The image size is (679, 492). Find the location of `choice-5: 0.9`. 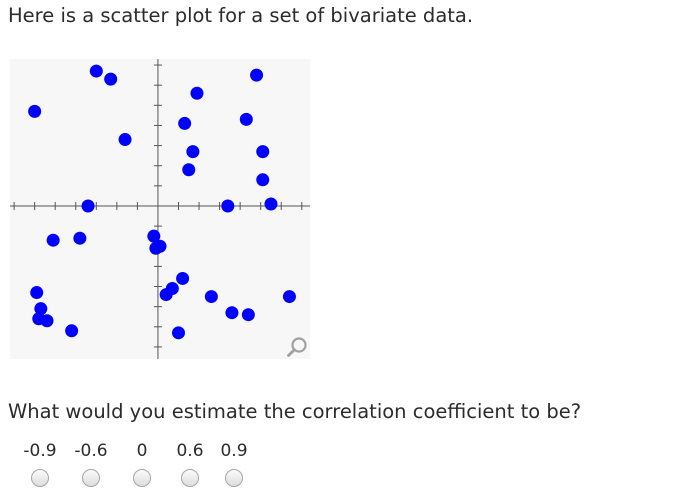

choice-5: 0.9 is located at coordinates (234, 463).